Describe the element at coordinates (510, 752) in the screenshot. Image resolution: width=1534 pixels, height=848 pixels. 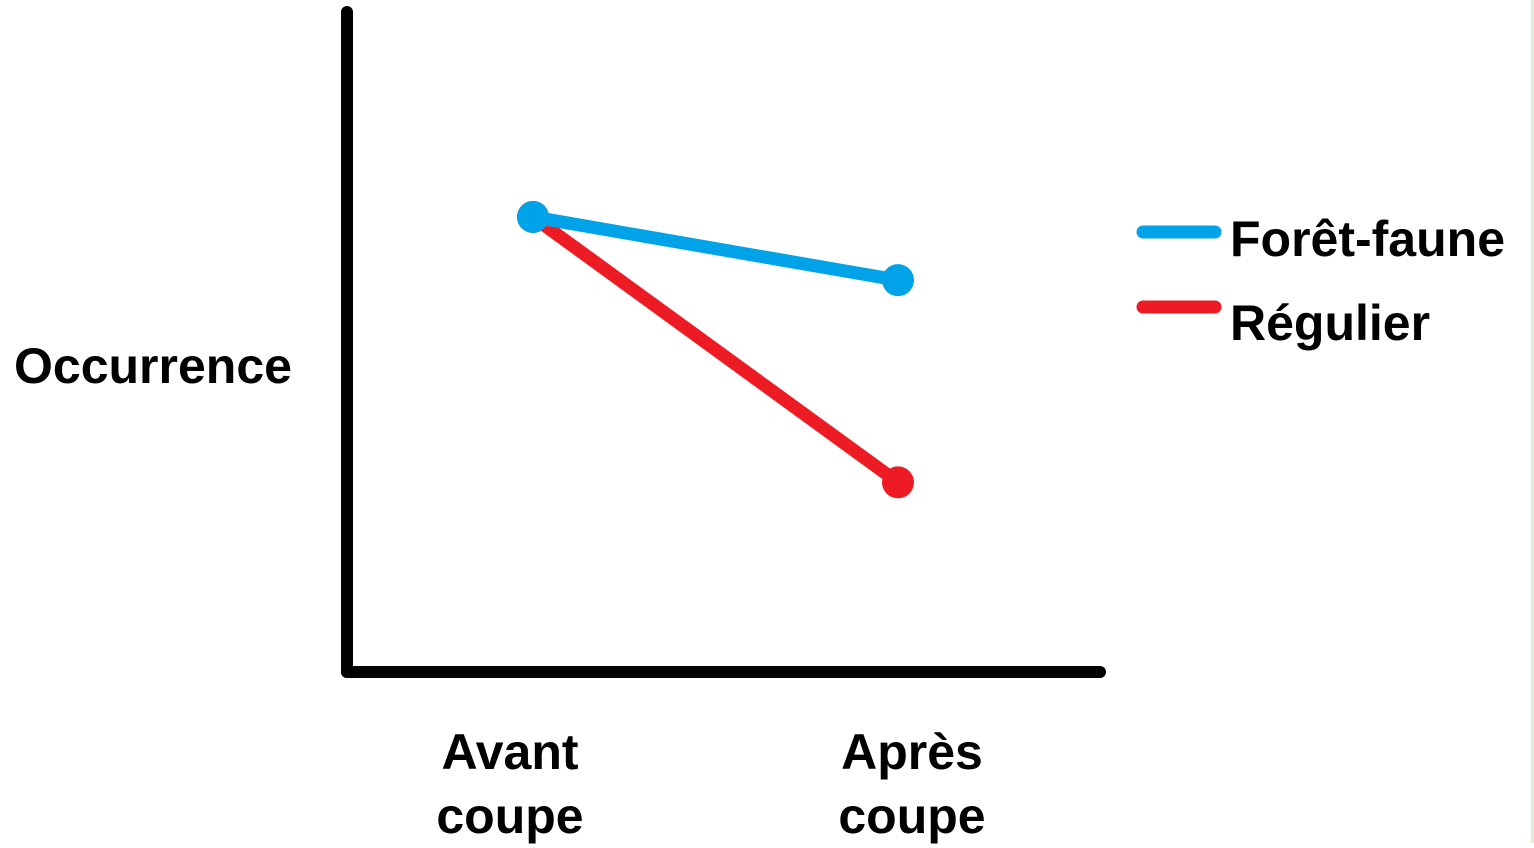
I see `x-tick-label-line: Avant` at that location.